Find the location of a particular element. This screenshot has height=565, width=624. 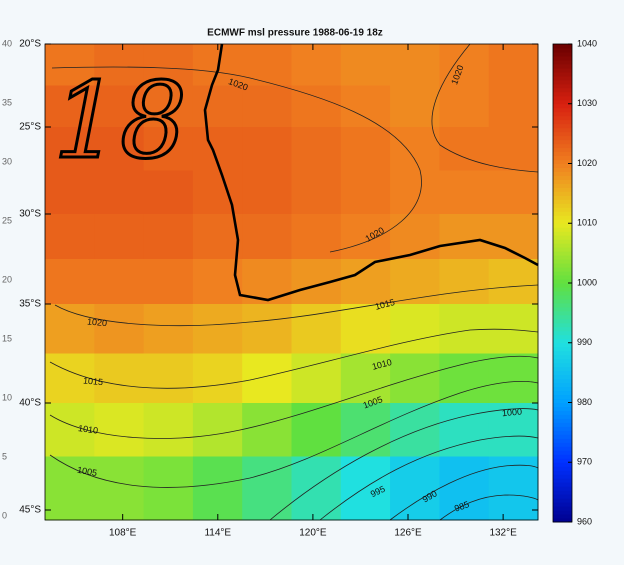

background-labels: 40 35 30 25 20 15 10 5 0 is located at coordinates (7, 279).